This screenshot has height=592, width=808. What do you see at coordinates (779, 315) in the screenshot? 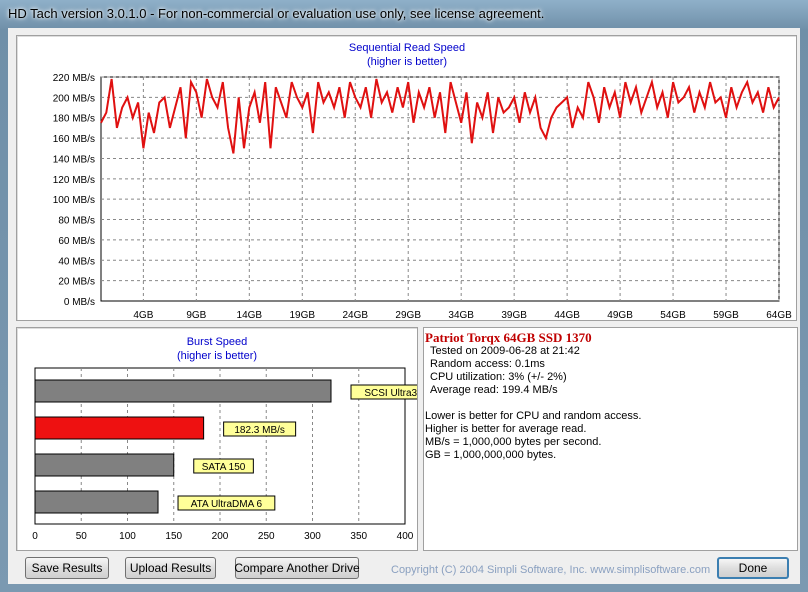
I see `seq-x-tick-label: 64GB` at bounding box center [779, 315].